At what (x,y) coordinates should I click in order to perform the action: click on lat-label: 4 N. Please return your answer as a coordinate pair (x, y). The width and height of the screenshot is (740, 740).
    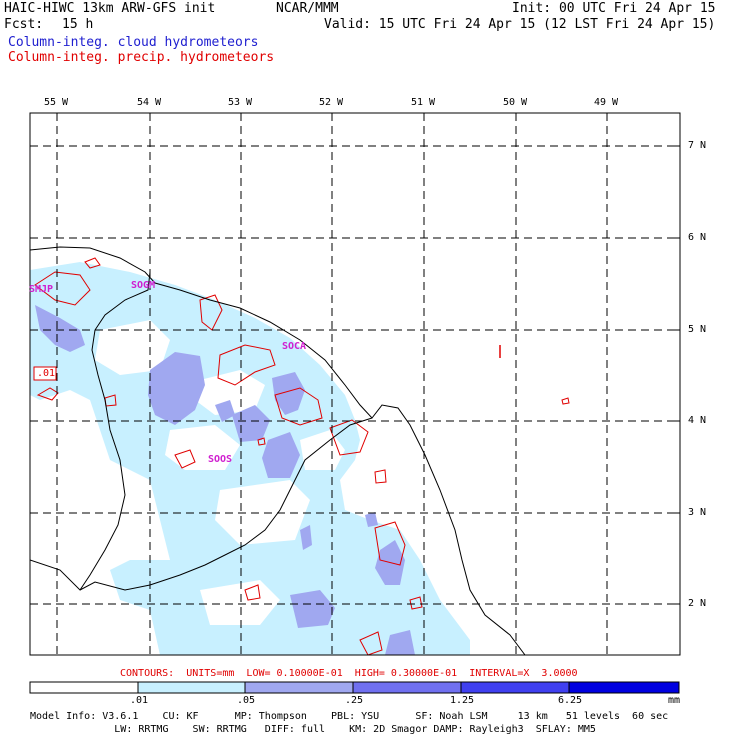
    Looking at the image, I should click on (697, 420).